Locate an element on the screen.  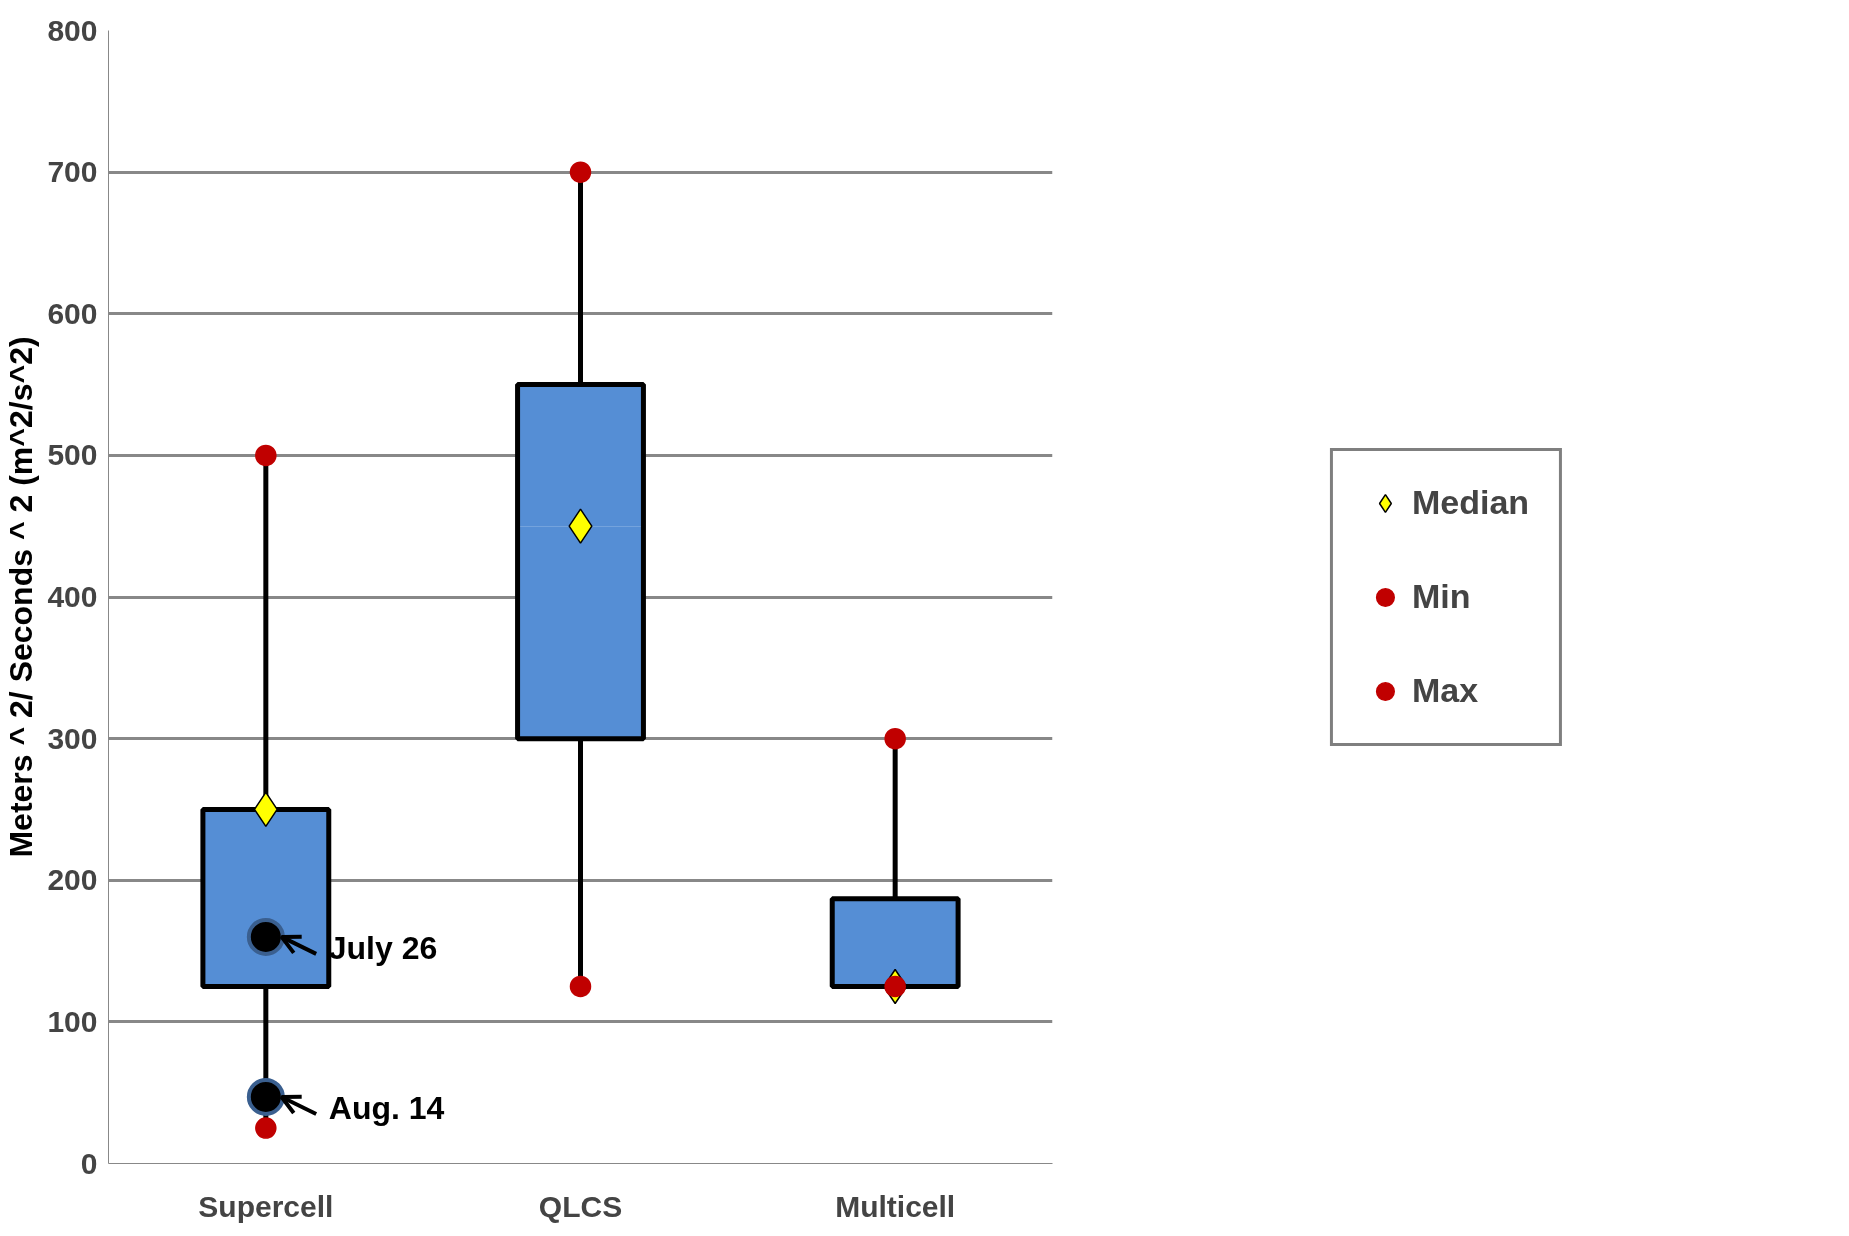
y-axis-title: Meters ^ 2/ Seconds ^ 2 (m^2/s^2) is located at coordinates (21, 597).